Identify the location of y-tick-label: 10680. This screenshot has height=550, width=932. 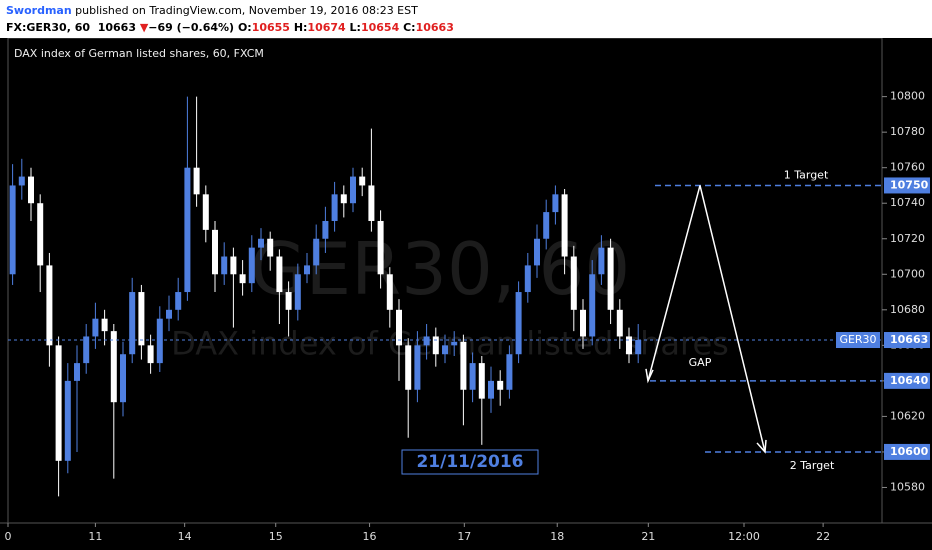
(907, 309).